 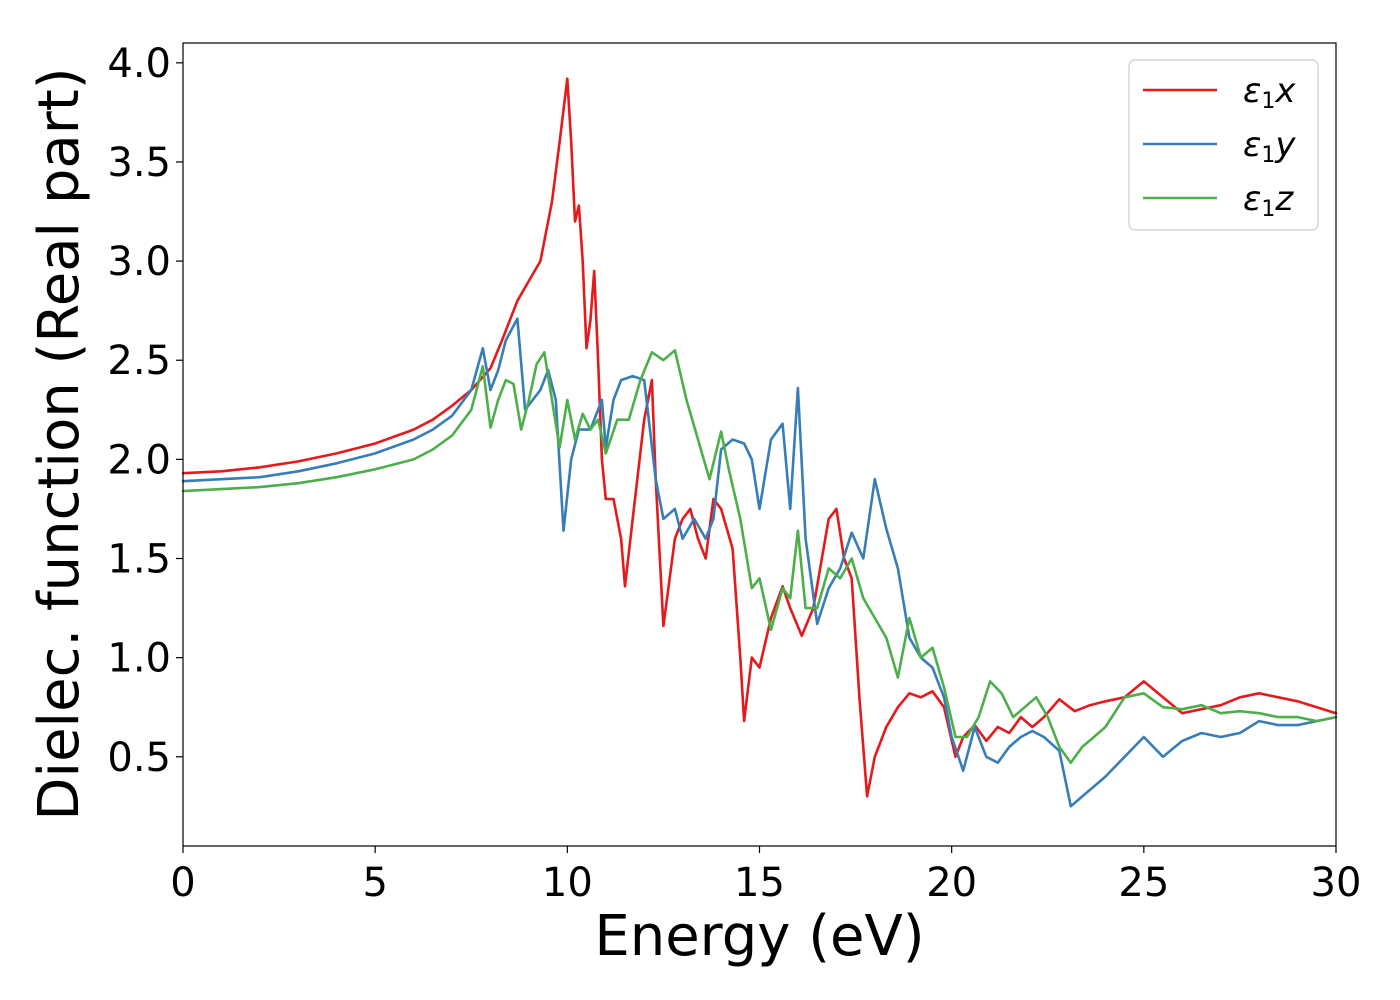 What do you see at coordinates (1336, 883) in the screenshot?
I see `x-tick-label: 30` at bounding box center [1336, 883].